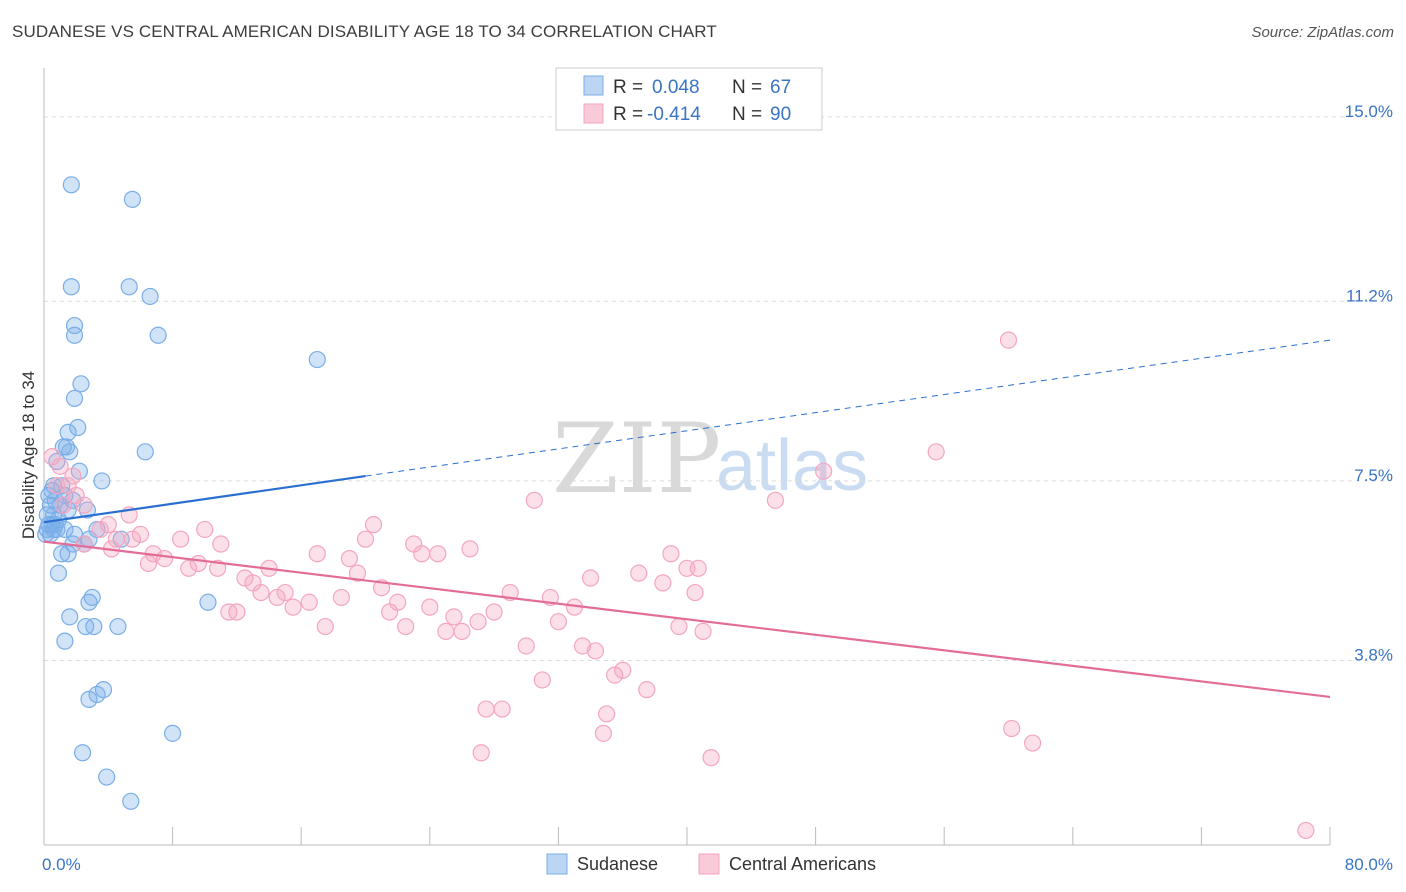  Describe the element at coordinates (28, 455) in the screenshot. I see `y-axis-label: Disability Age 18 to 34` at that location.